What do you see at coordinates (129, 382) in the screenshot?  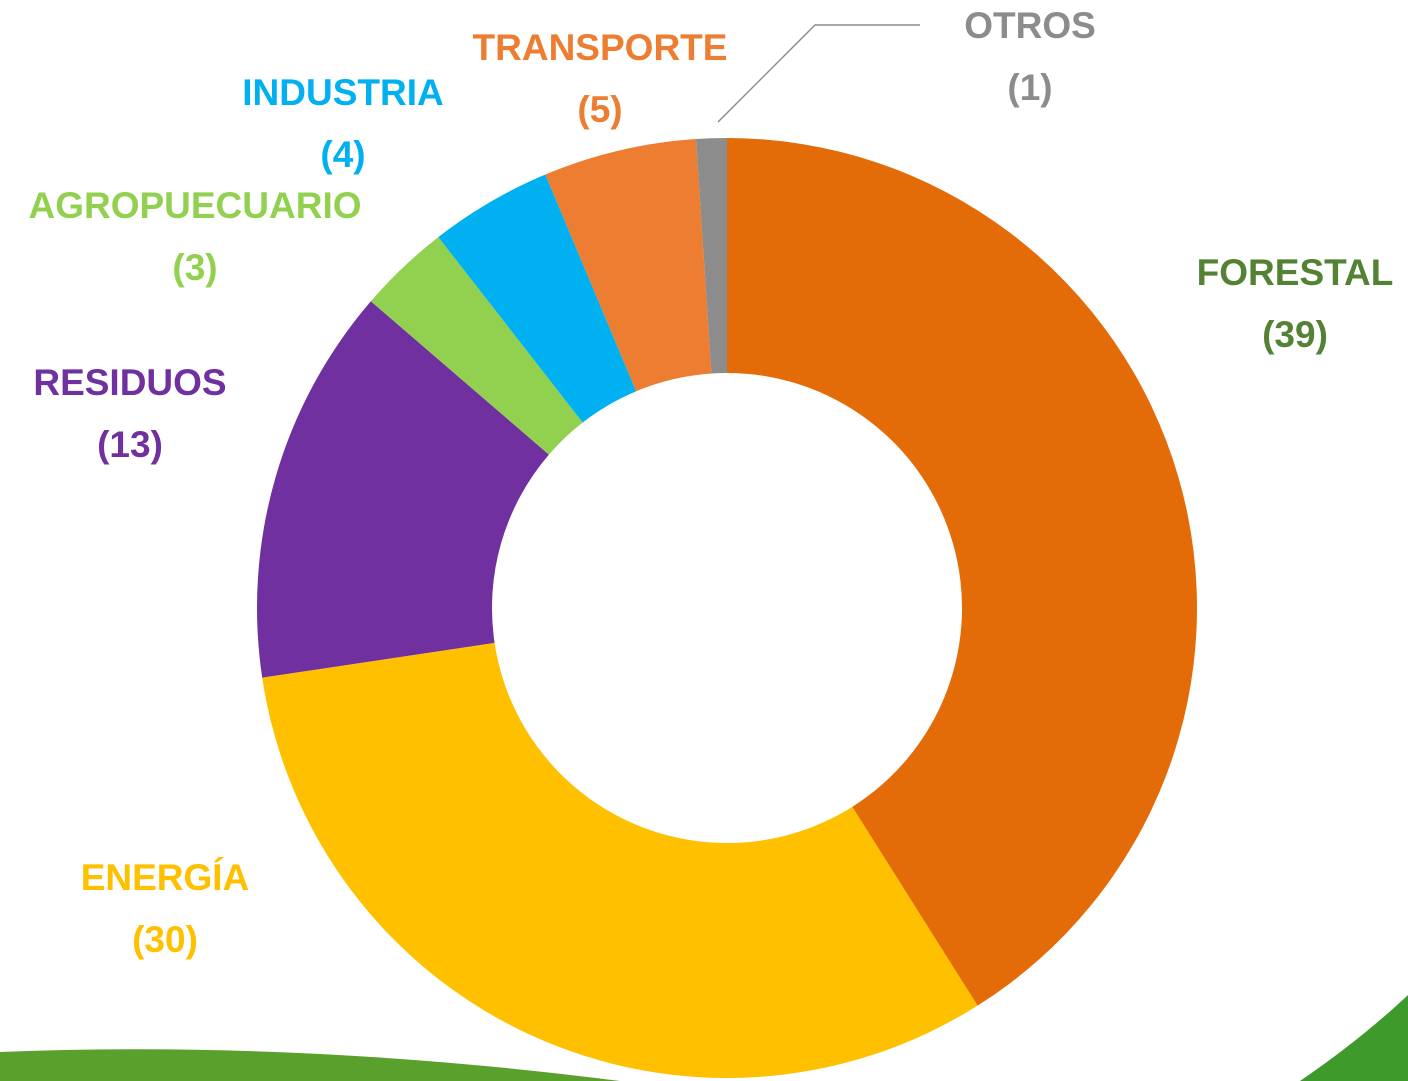 I see `slice-label: RESIDUOS` at bounding box center [129, 382].